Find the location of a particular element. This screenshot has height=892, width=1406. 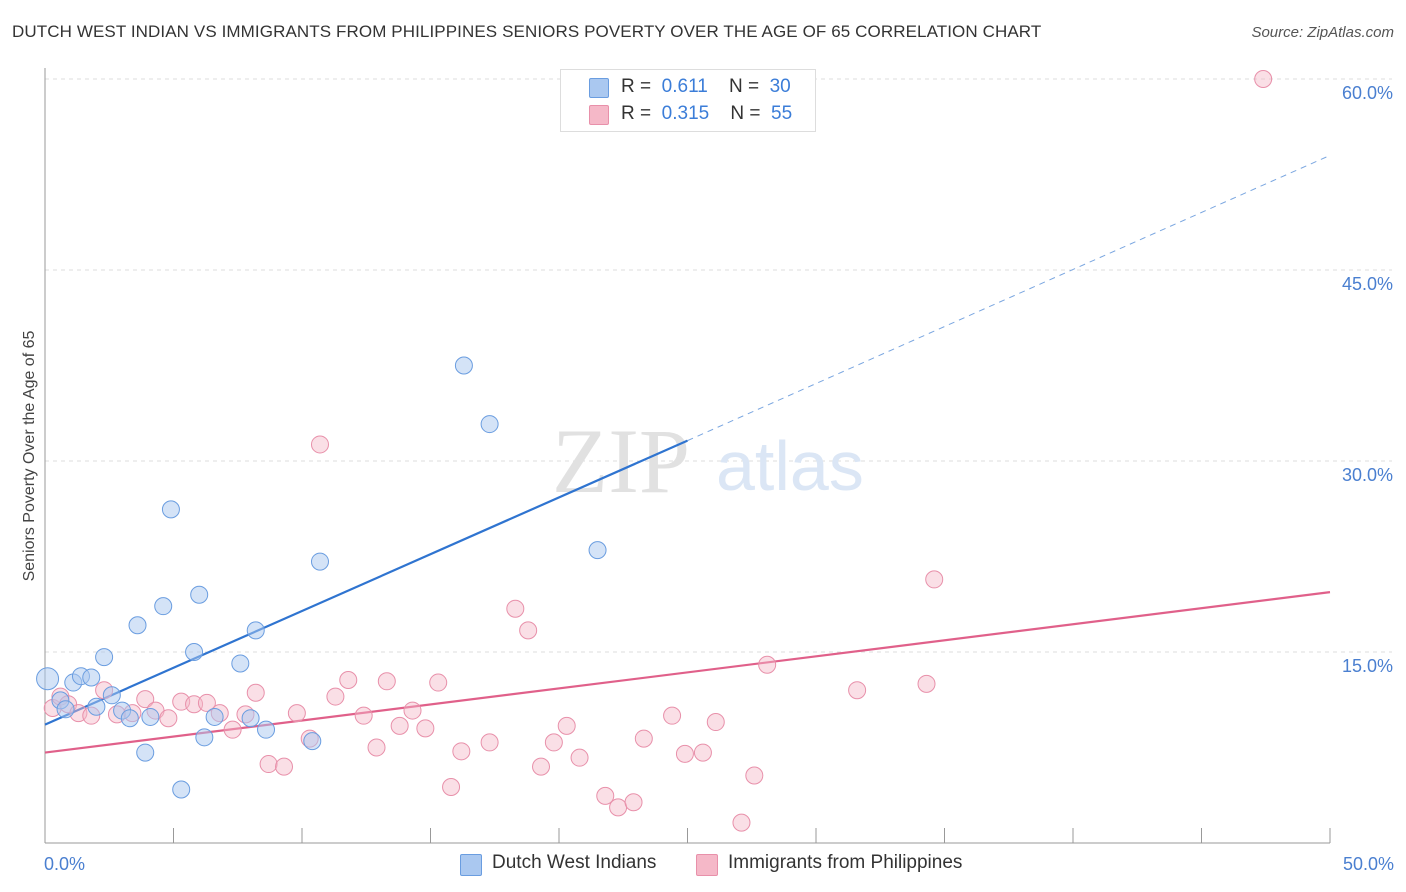

x-tick-label-max: 50.0% is located at coordinates (1368, 864).